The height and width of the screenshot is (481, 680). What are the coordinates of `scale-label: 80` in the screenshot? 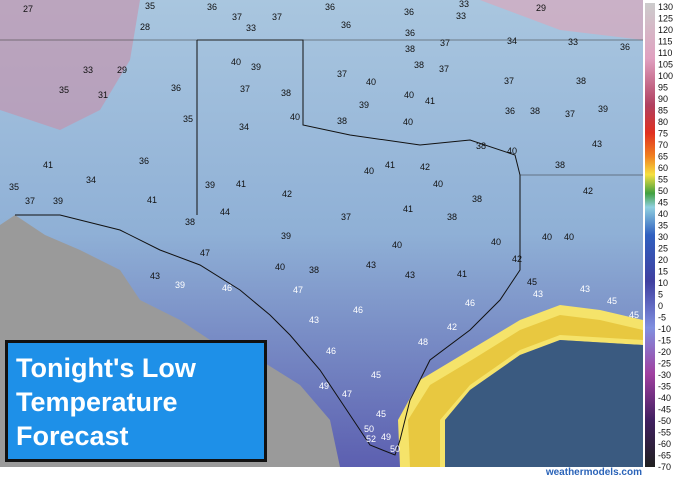 It's located at (663, 122).